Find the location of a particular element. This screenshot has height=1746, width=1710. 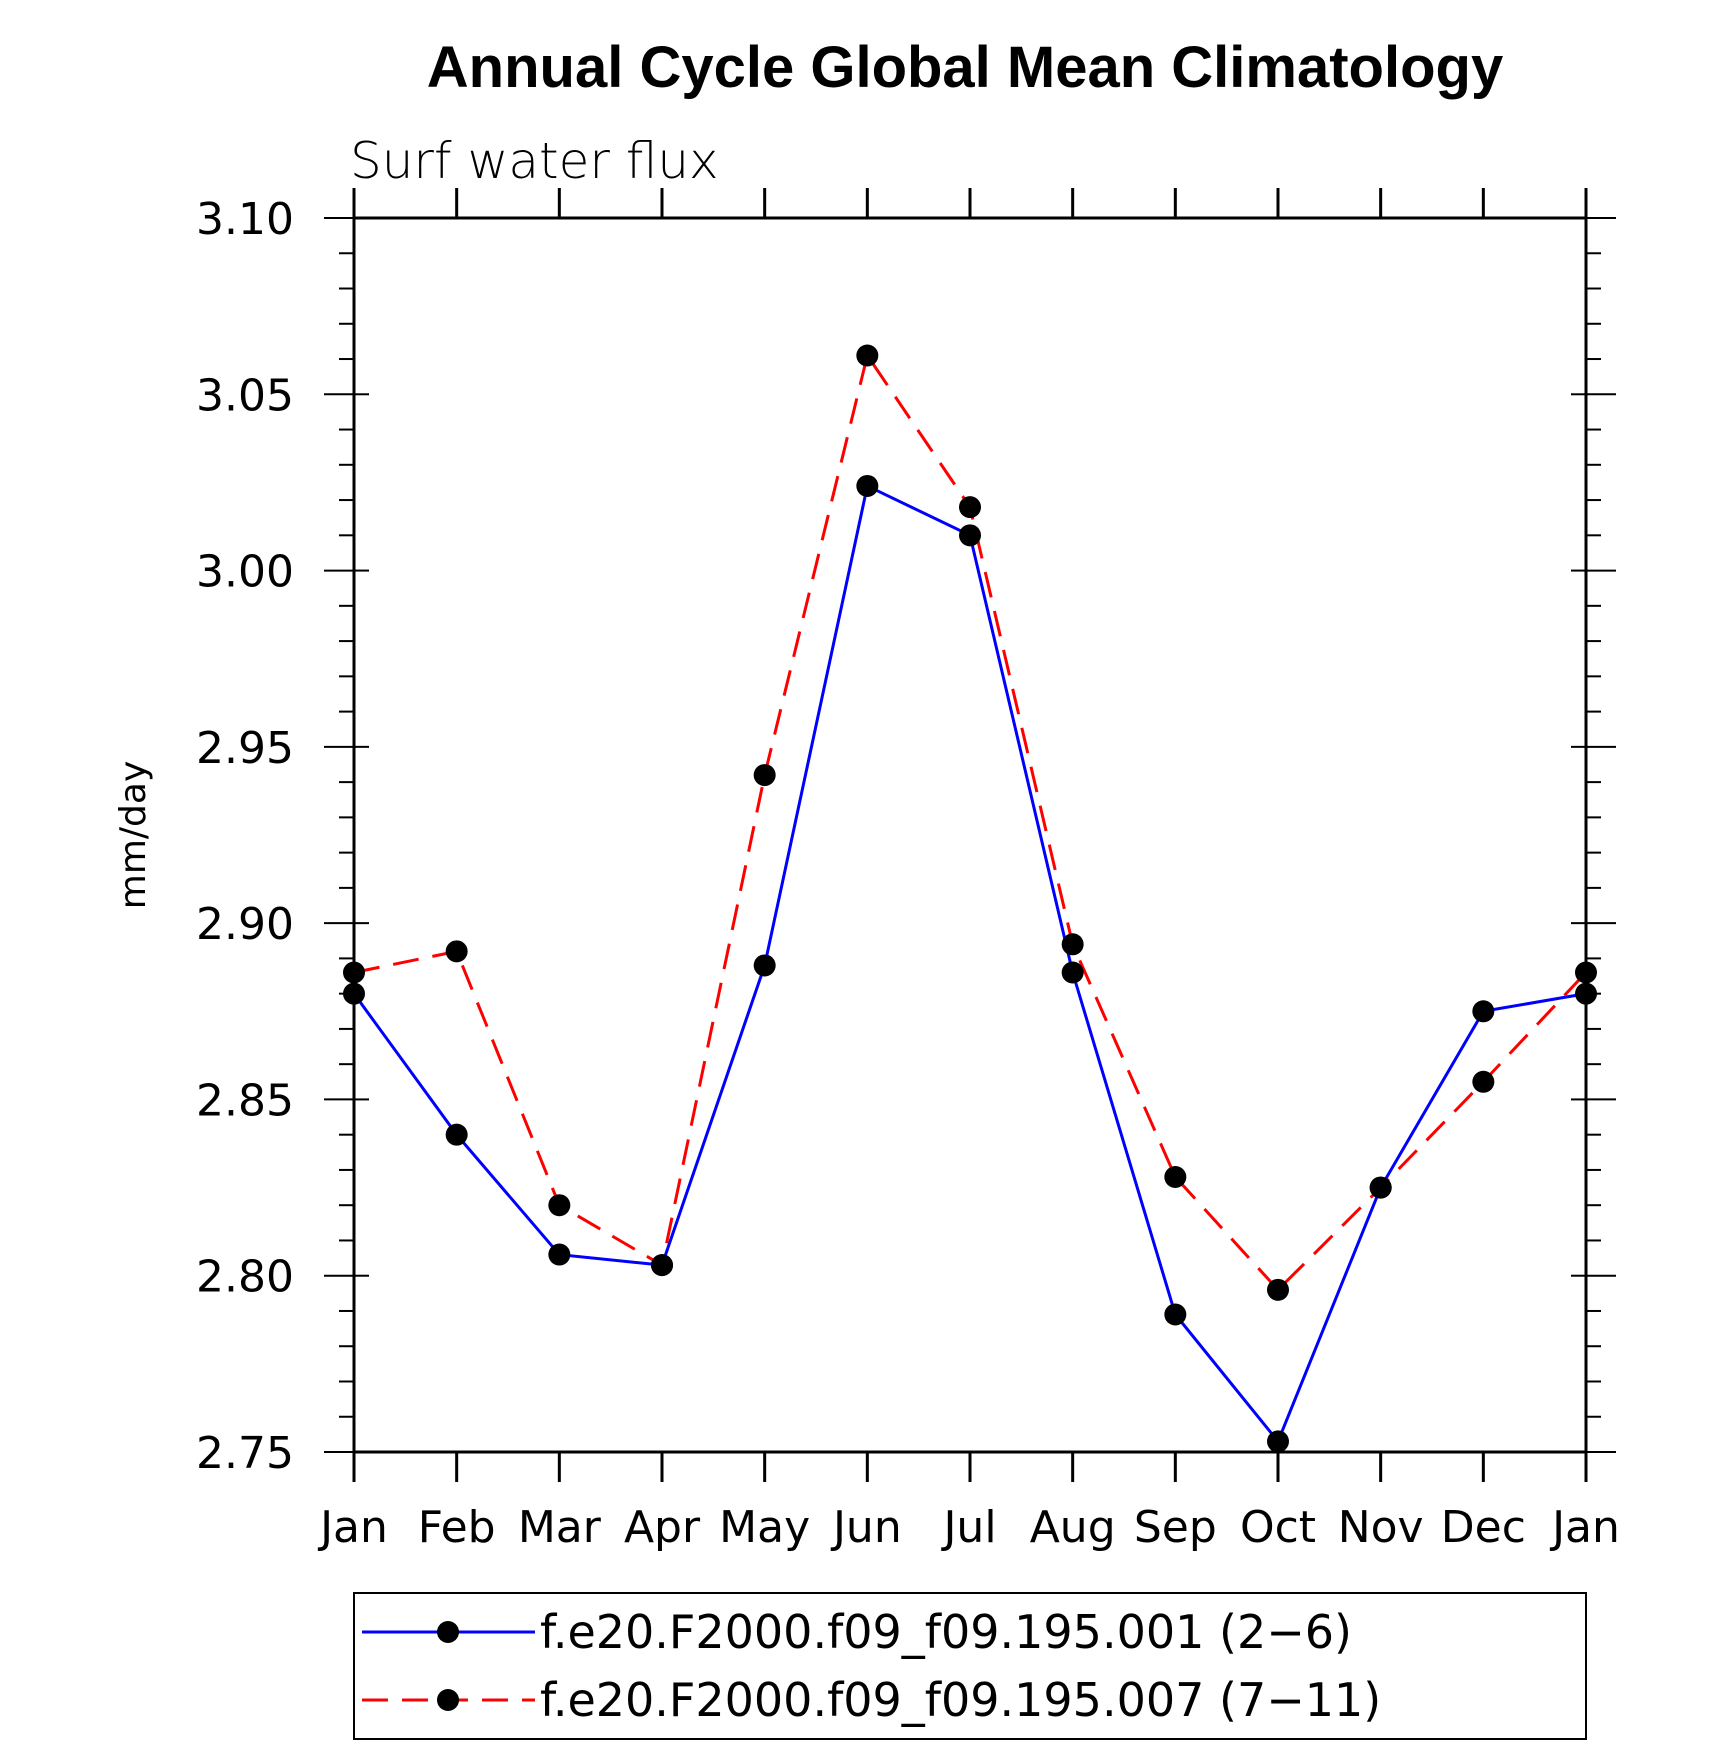

x-tick-labels: Jan Feb Mar Apr May Jun Jul Aug Sep Oct Nov Dec Jan is located at coordinates (968, 1527).